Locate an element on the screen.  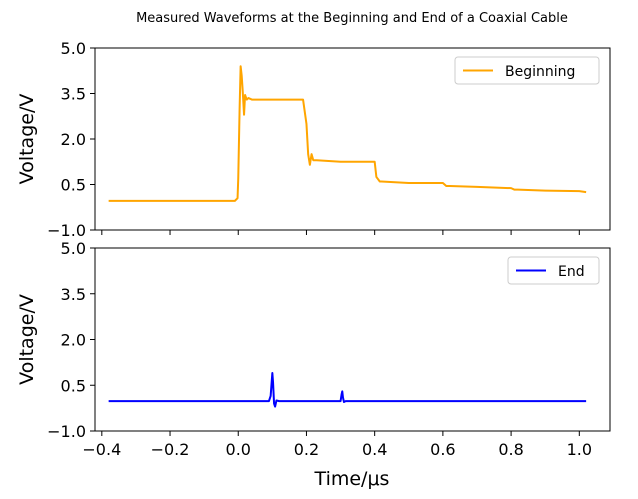
x-tick-label: −0.2 is located at coordinates (170, 449).